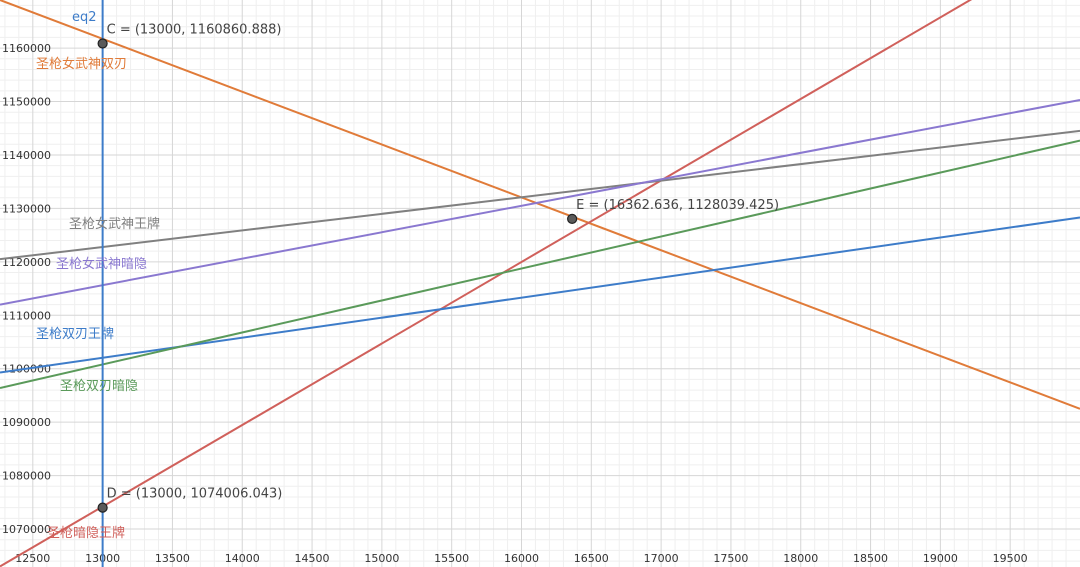 Image resolution: width=1080 pixels, height=567 pixels. Describe the element at coordinates (26, 476) in the screenshot. I see `y-tick-label: 1080000` at that location.